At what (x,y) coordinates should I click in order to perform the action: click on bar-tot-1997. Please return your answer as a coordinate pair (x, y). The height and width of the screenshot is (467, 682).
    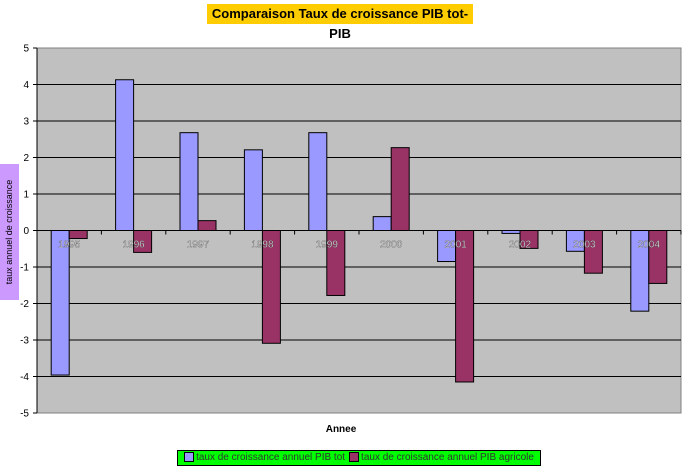
    Looking at the image, I should click on (189, 181).